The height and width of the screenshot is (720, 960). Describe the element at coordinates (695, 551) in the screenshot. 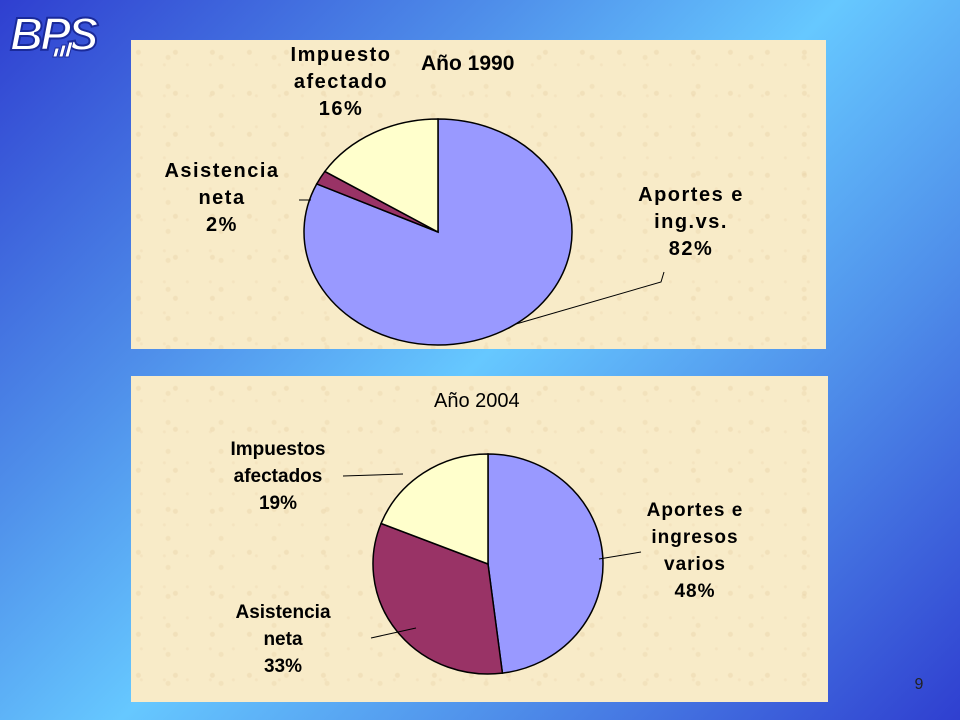

I see `label-aportes-2004: Aportes e ingresos varios 48%` at that location.